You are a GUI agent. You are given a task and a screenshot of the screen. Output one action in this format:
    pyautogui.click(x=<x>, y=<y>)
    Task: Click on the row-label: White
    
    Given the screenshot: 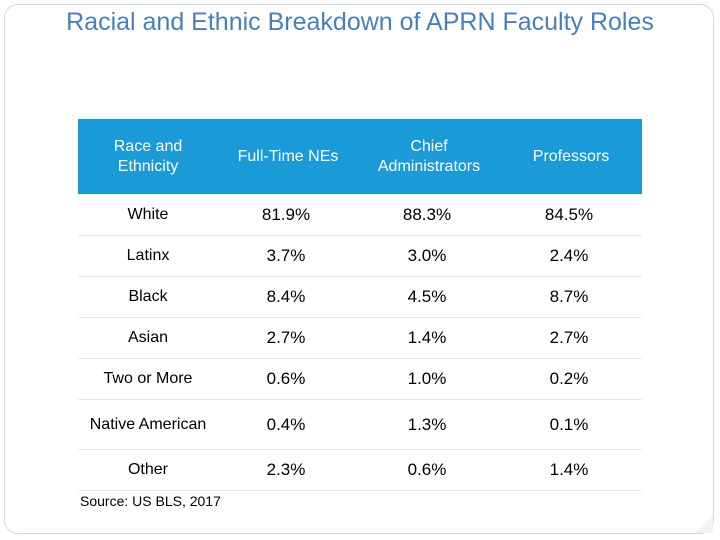 What is the action you would take?
    pyautogui.click(x=148, y=215)
    